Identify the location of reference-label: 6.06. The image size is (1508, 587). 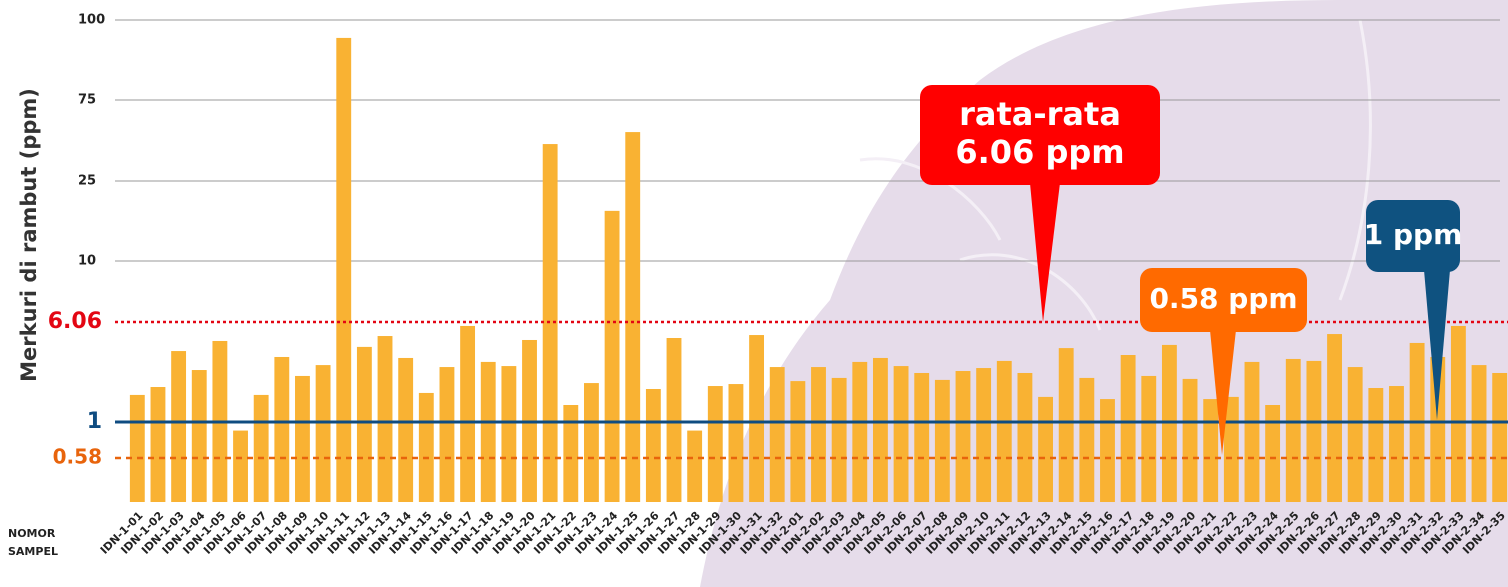
(75, 321).